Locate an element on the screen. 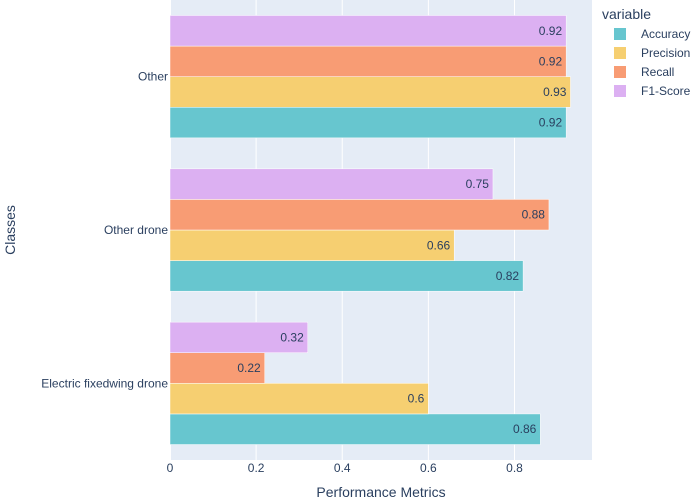 This screenshot has width=700, height=500. x-tick-label: 0.4 is located at coordinates (342, 468).